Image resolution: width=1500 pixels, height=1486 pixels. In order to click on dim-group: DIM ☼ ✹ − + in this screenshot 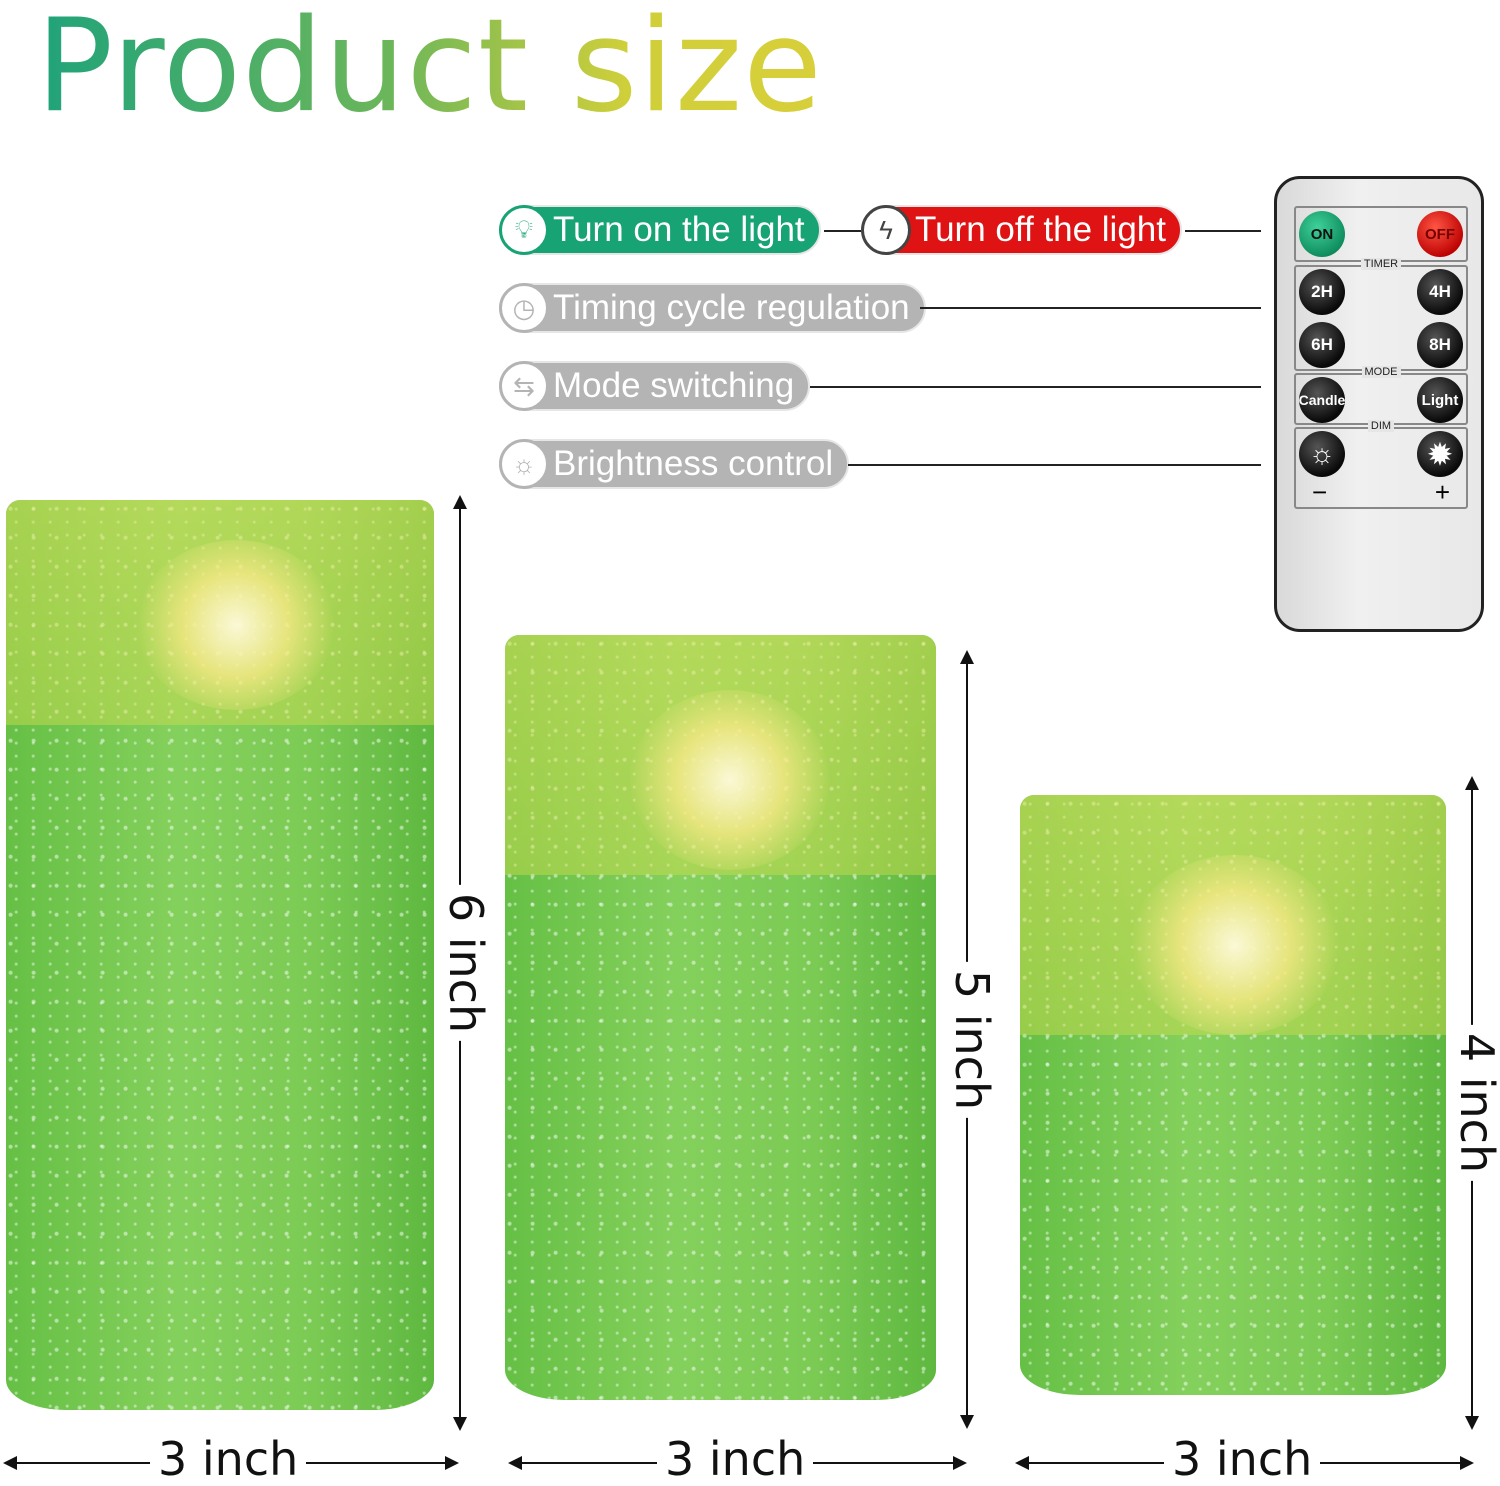, I will do `click(1381, 464)`.